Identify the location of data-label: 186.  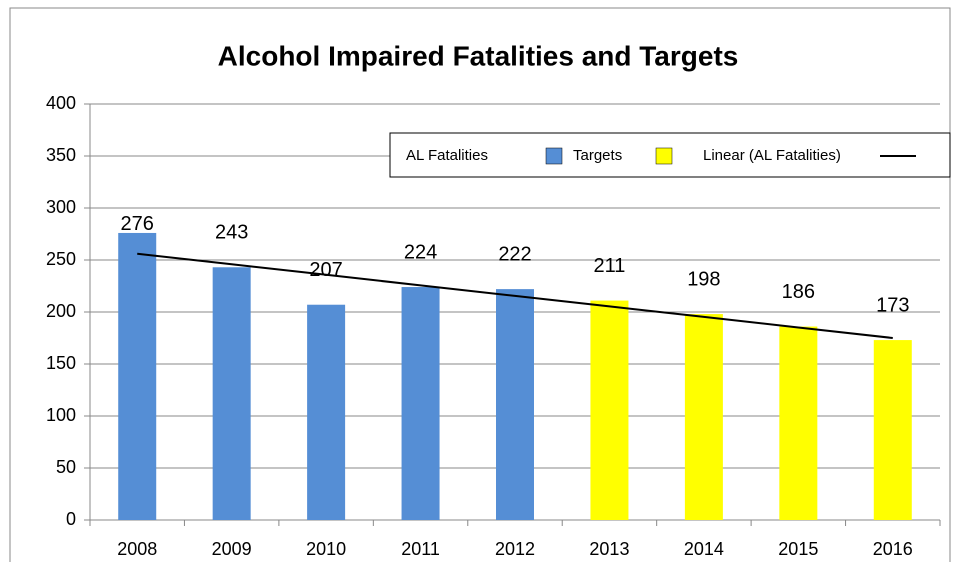
(798, 292).